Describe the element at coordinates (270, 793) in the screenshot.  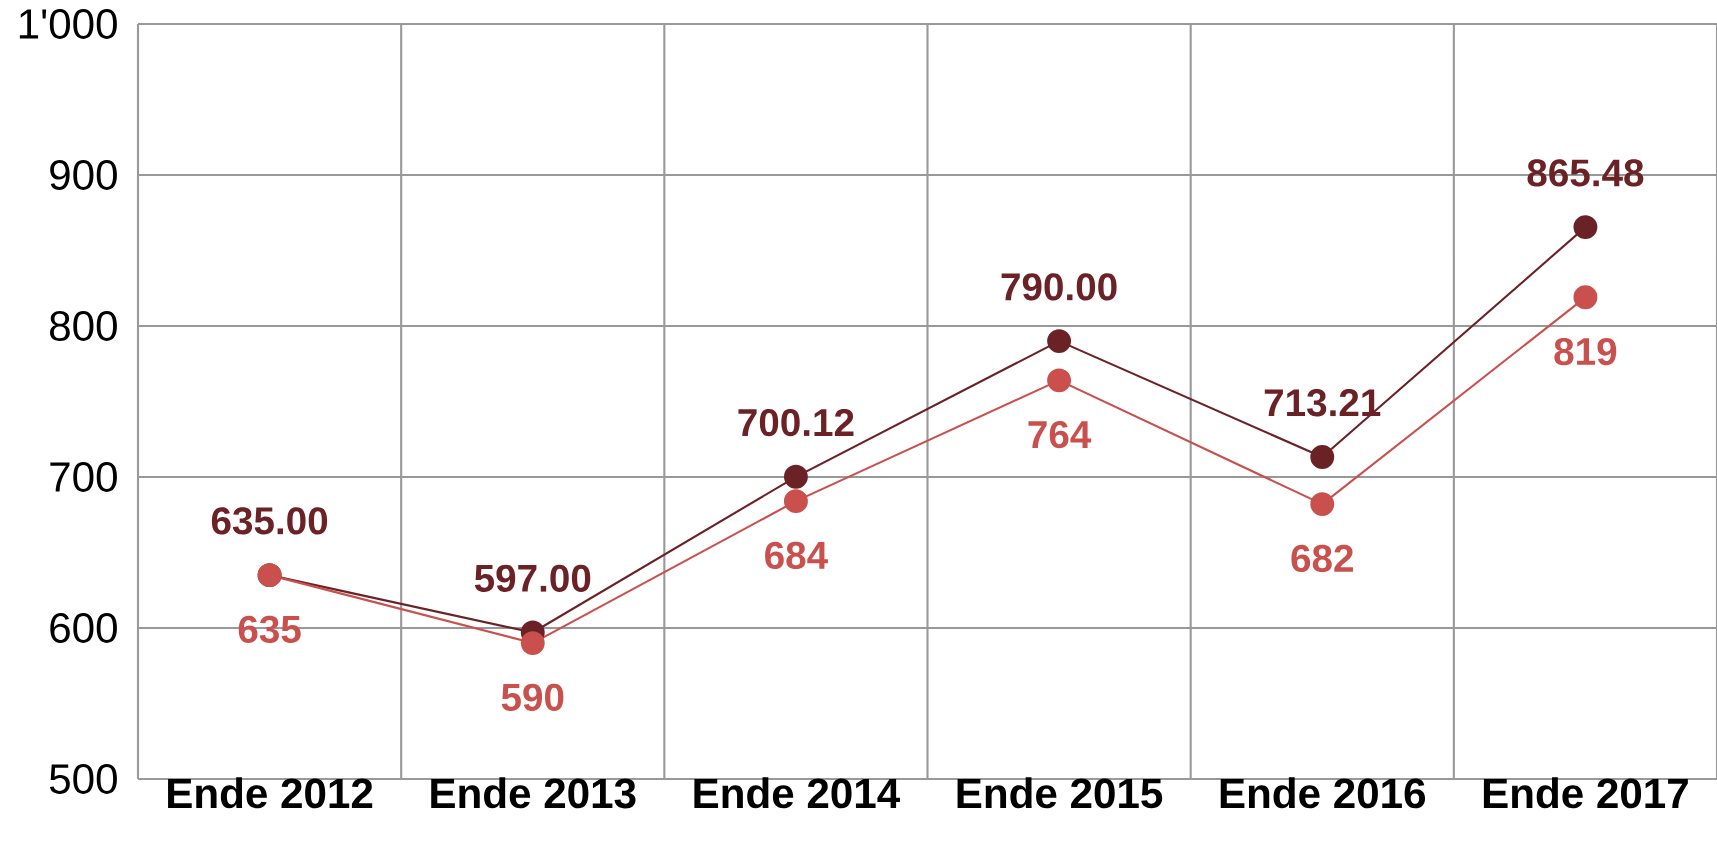
I see `x-tick-label: Ende 2012` at that location.